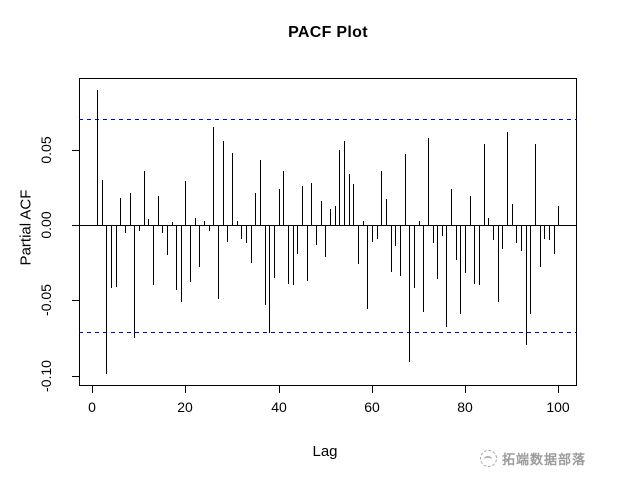  Describe the element at coordinates (26, 227) in the screenshot. I see `y-axis-label: Partial ACF` at that location.